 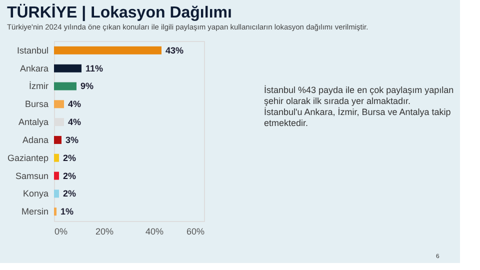 I want to click on chart-title: TÜRKİYE | Lokasyon Dağılımı, so click(x=119, y=13).